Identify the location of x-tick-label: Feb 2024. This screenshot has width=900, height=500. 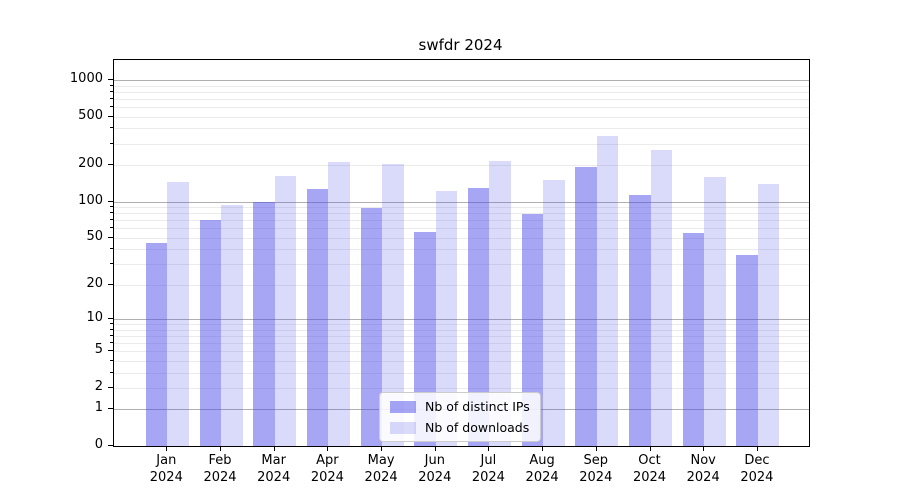
(220, 469).